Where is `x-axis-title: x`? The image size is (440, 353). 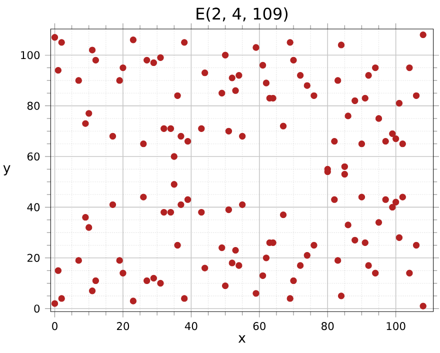
x-axis-title: x is located at coordinates (242, 339).